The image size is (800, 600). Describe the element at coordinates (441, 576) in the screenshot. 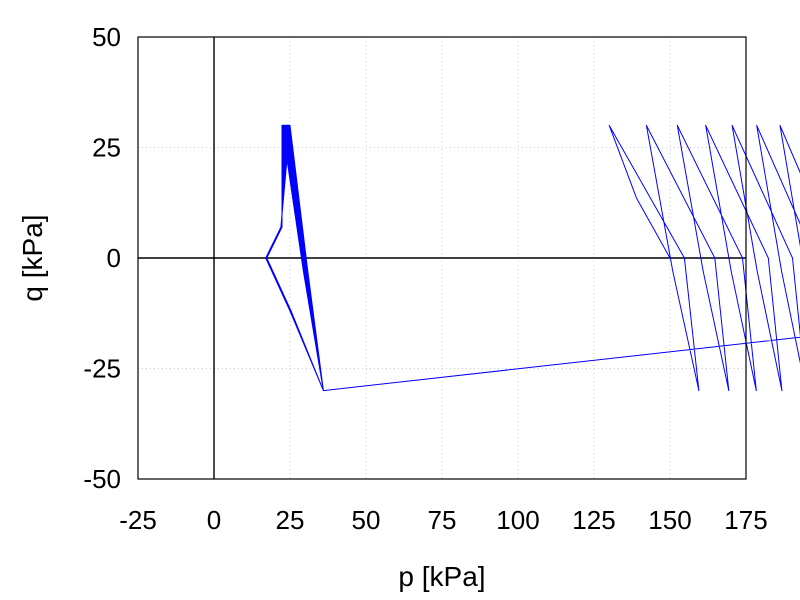

I see `x-axis-label: p [kPa]` at that location.